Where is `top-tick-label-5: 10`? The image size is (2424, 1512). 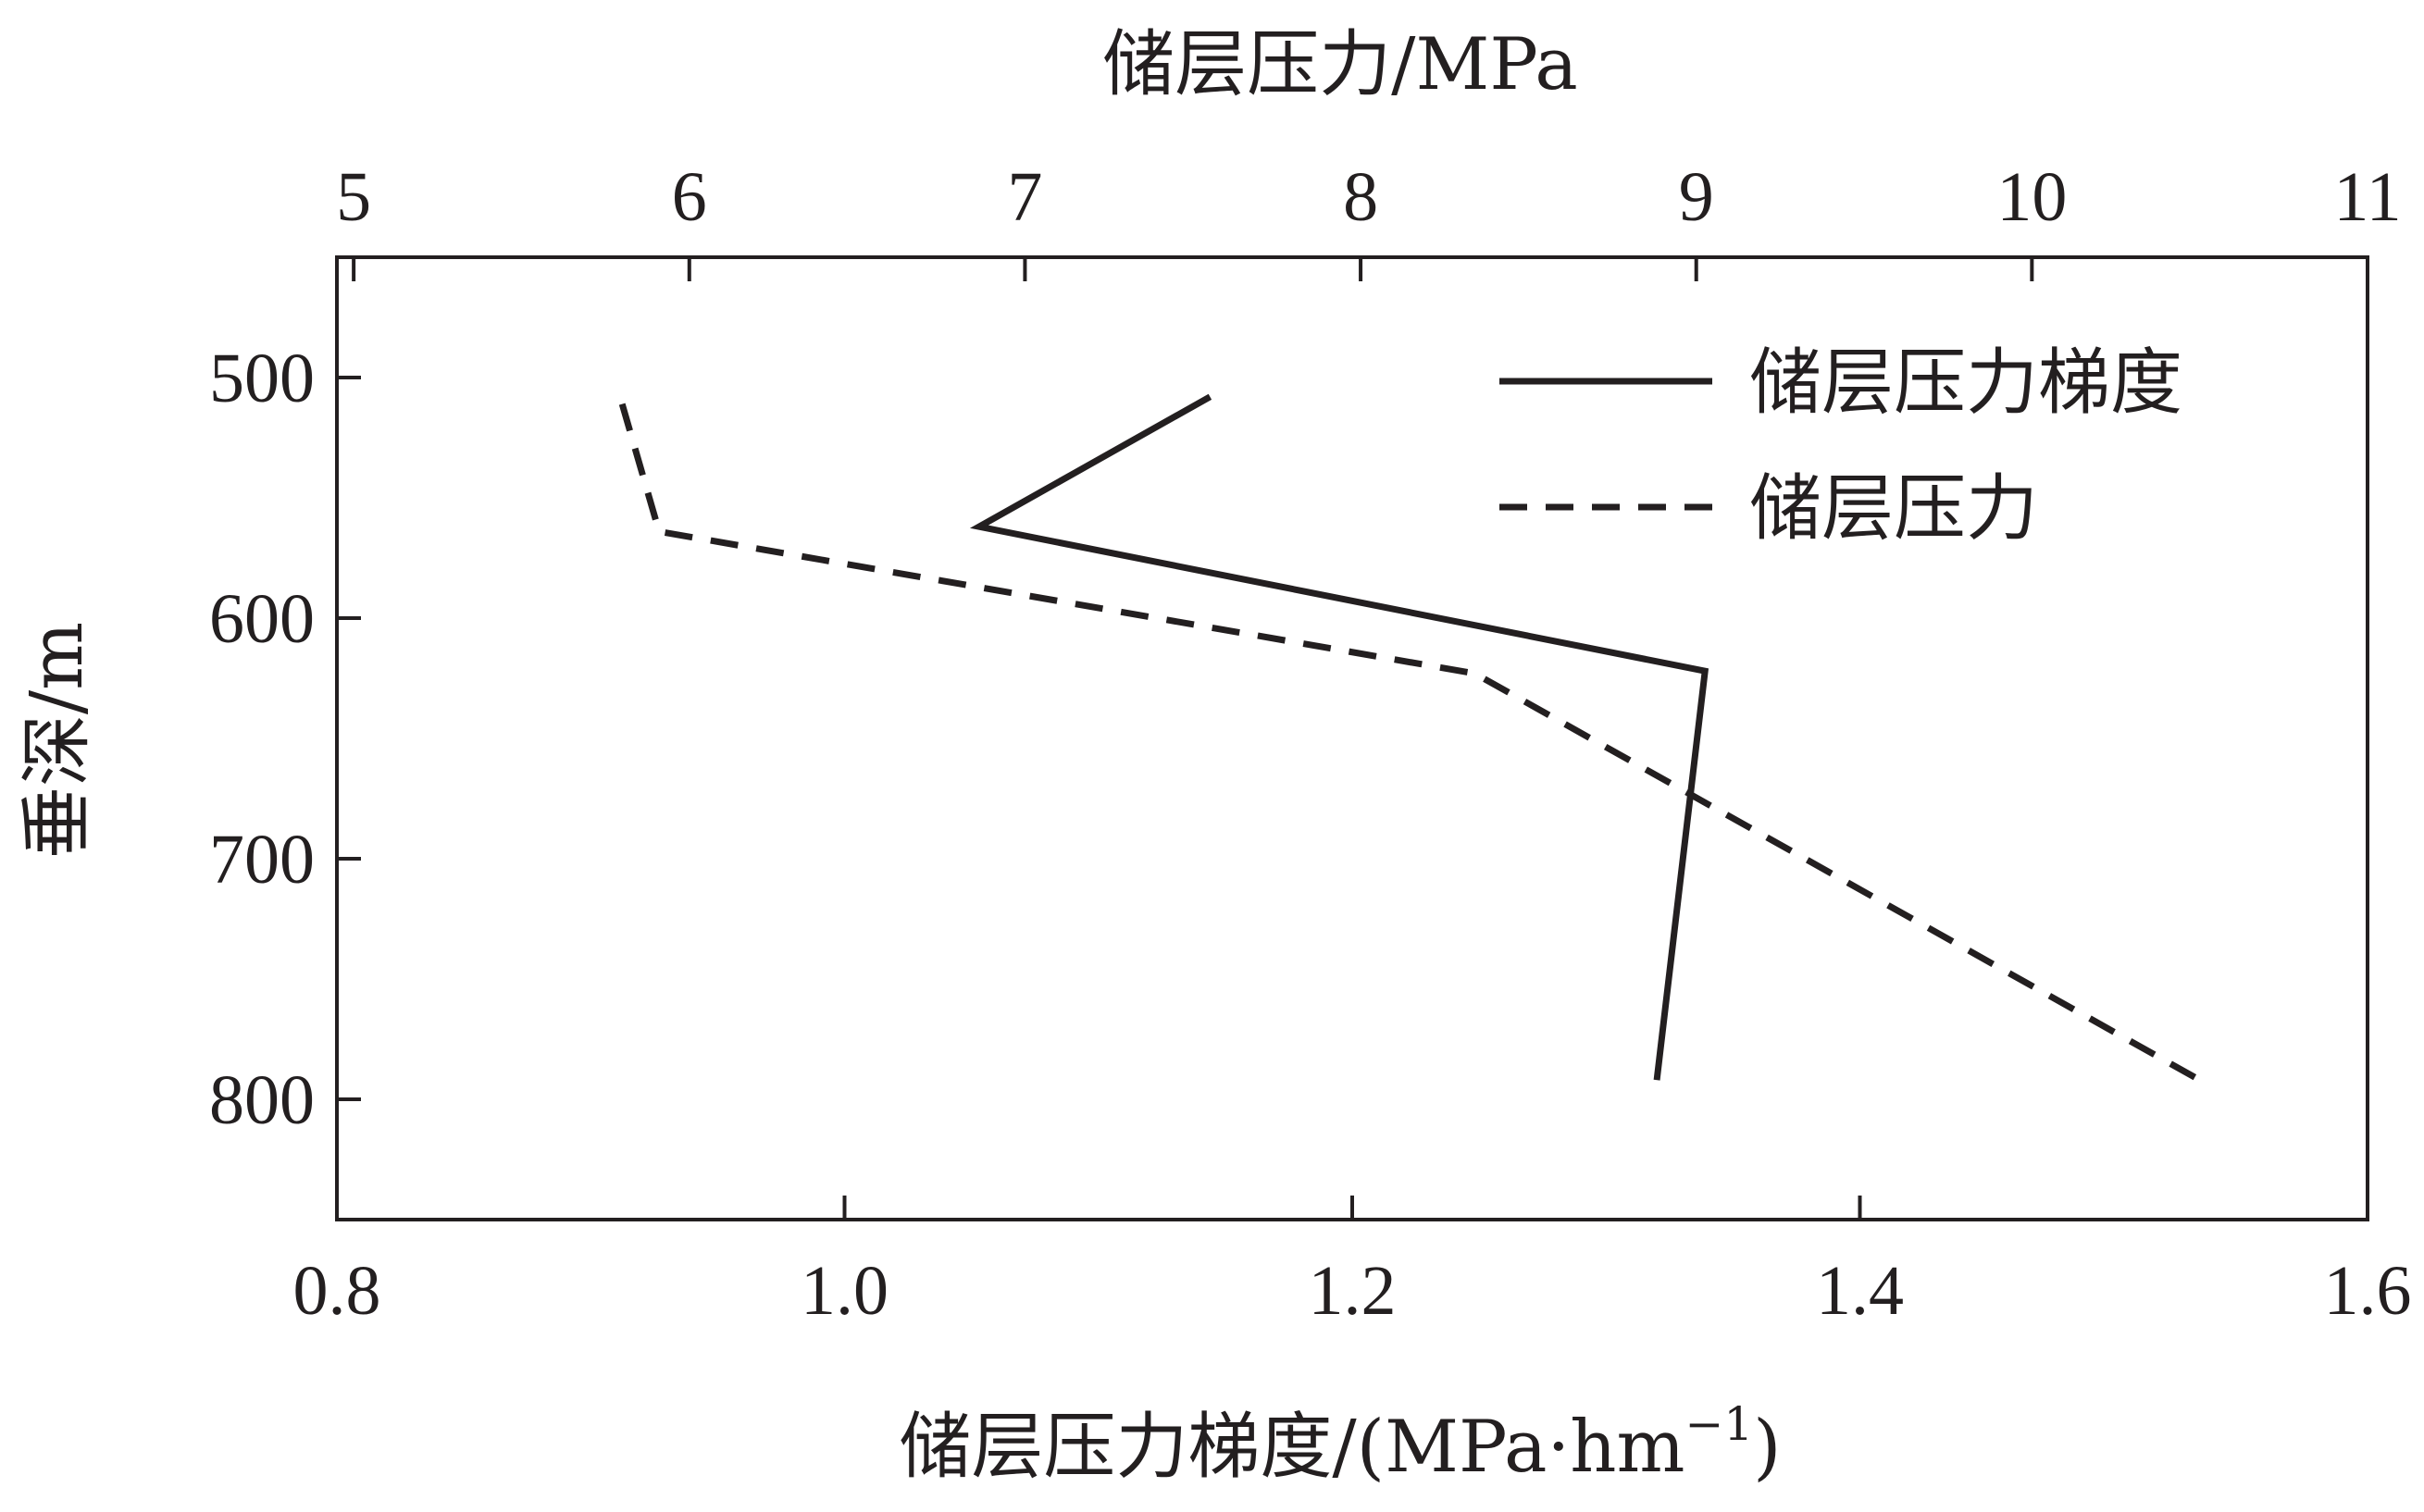 top-tick-label-5: 10 is located at coordinates (2031, 197).